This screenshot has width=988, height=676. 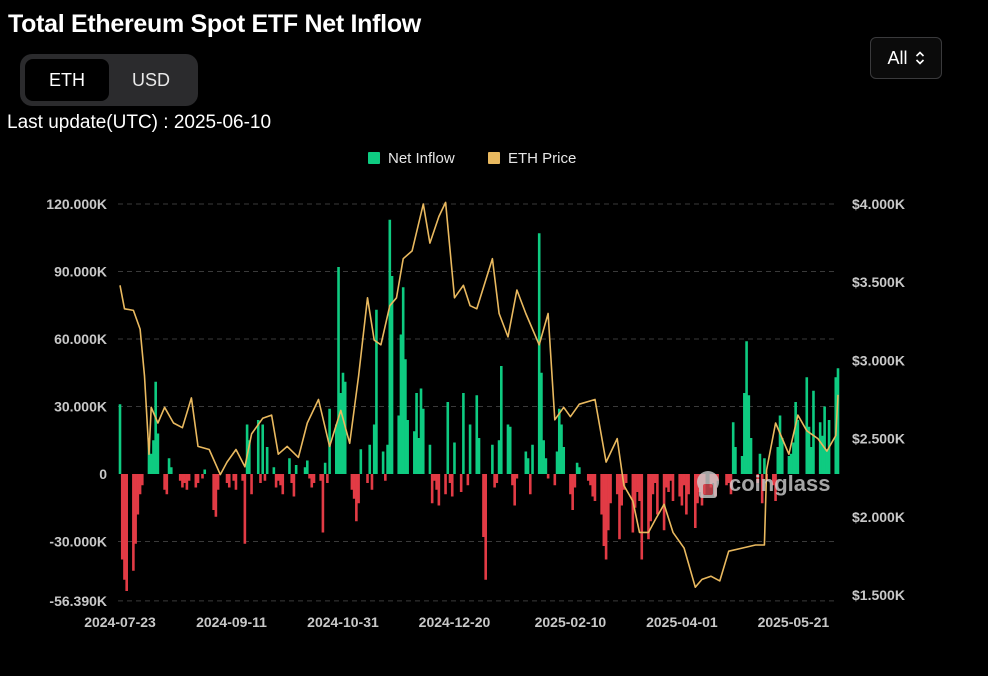 I want to click on y-right-tick-label: $3.500K, so click(x=878, y=282).